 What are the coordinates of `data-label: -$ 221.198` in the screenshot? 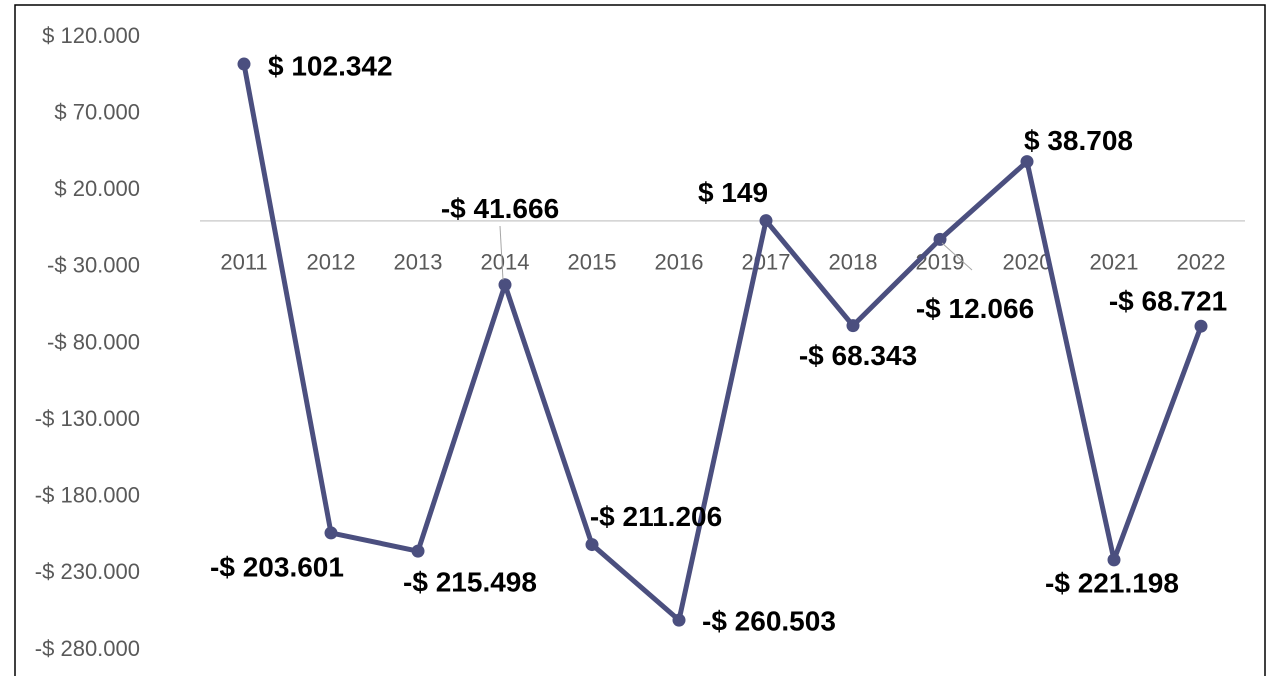 It's located at (1112, 582).